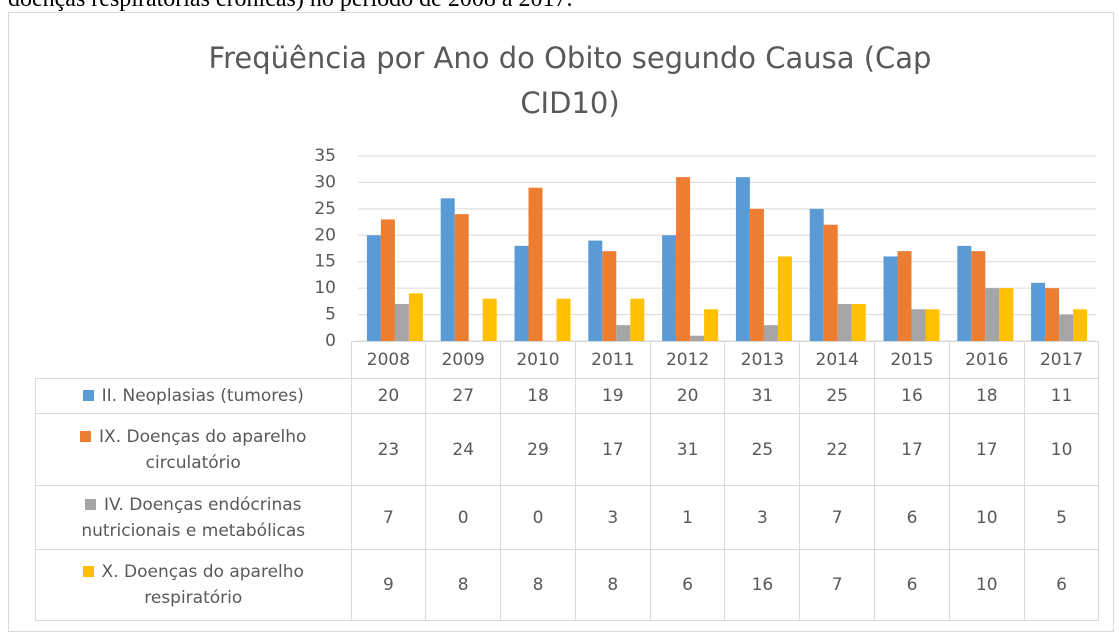 The height and width of the screenshot is (632, 1119). I want to click on header-row: 2008 2009 2010 2011 2012 2013 2014 2015 2016 2017, so click(567, 360).